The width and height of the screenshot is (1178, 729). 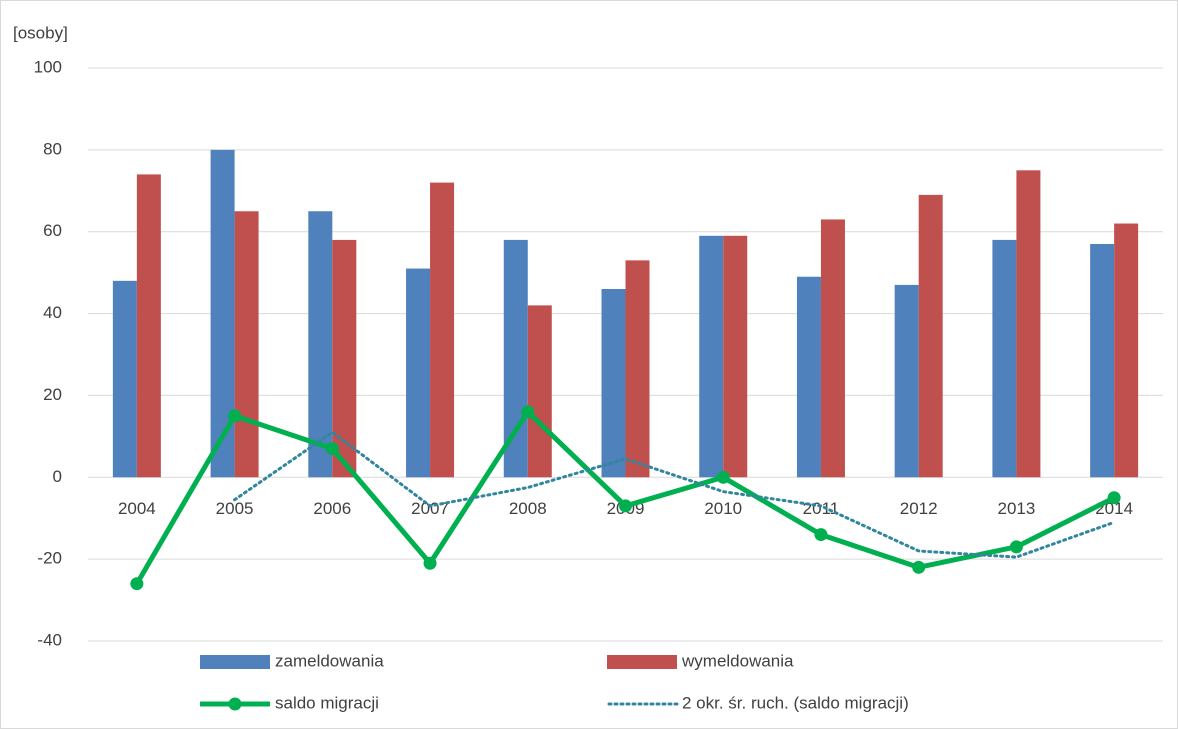 I want to click on y-tick-label: 80, so click(x=52, y=148).